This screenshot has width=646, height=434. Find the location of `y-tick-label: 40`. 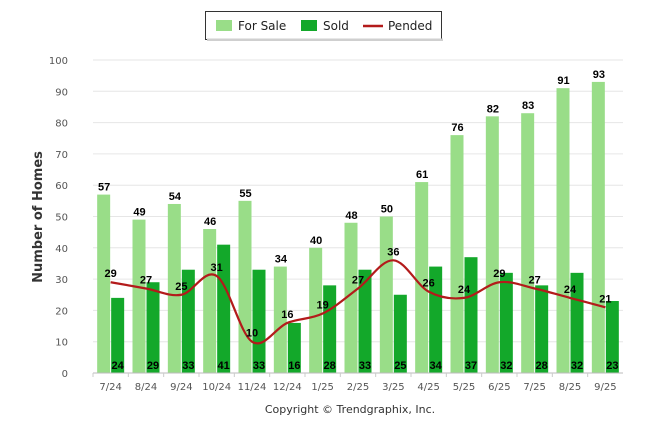

y-tick-label: 40 is located at coordinates (61, 249).